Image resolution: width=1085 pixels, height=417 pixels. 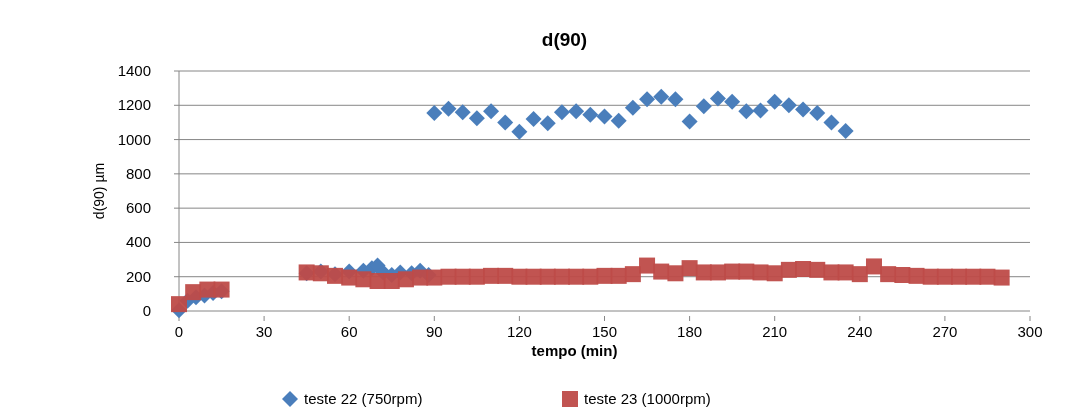 I want to click on x-tick-label: 240, so click(x=860, y=331).